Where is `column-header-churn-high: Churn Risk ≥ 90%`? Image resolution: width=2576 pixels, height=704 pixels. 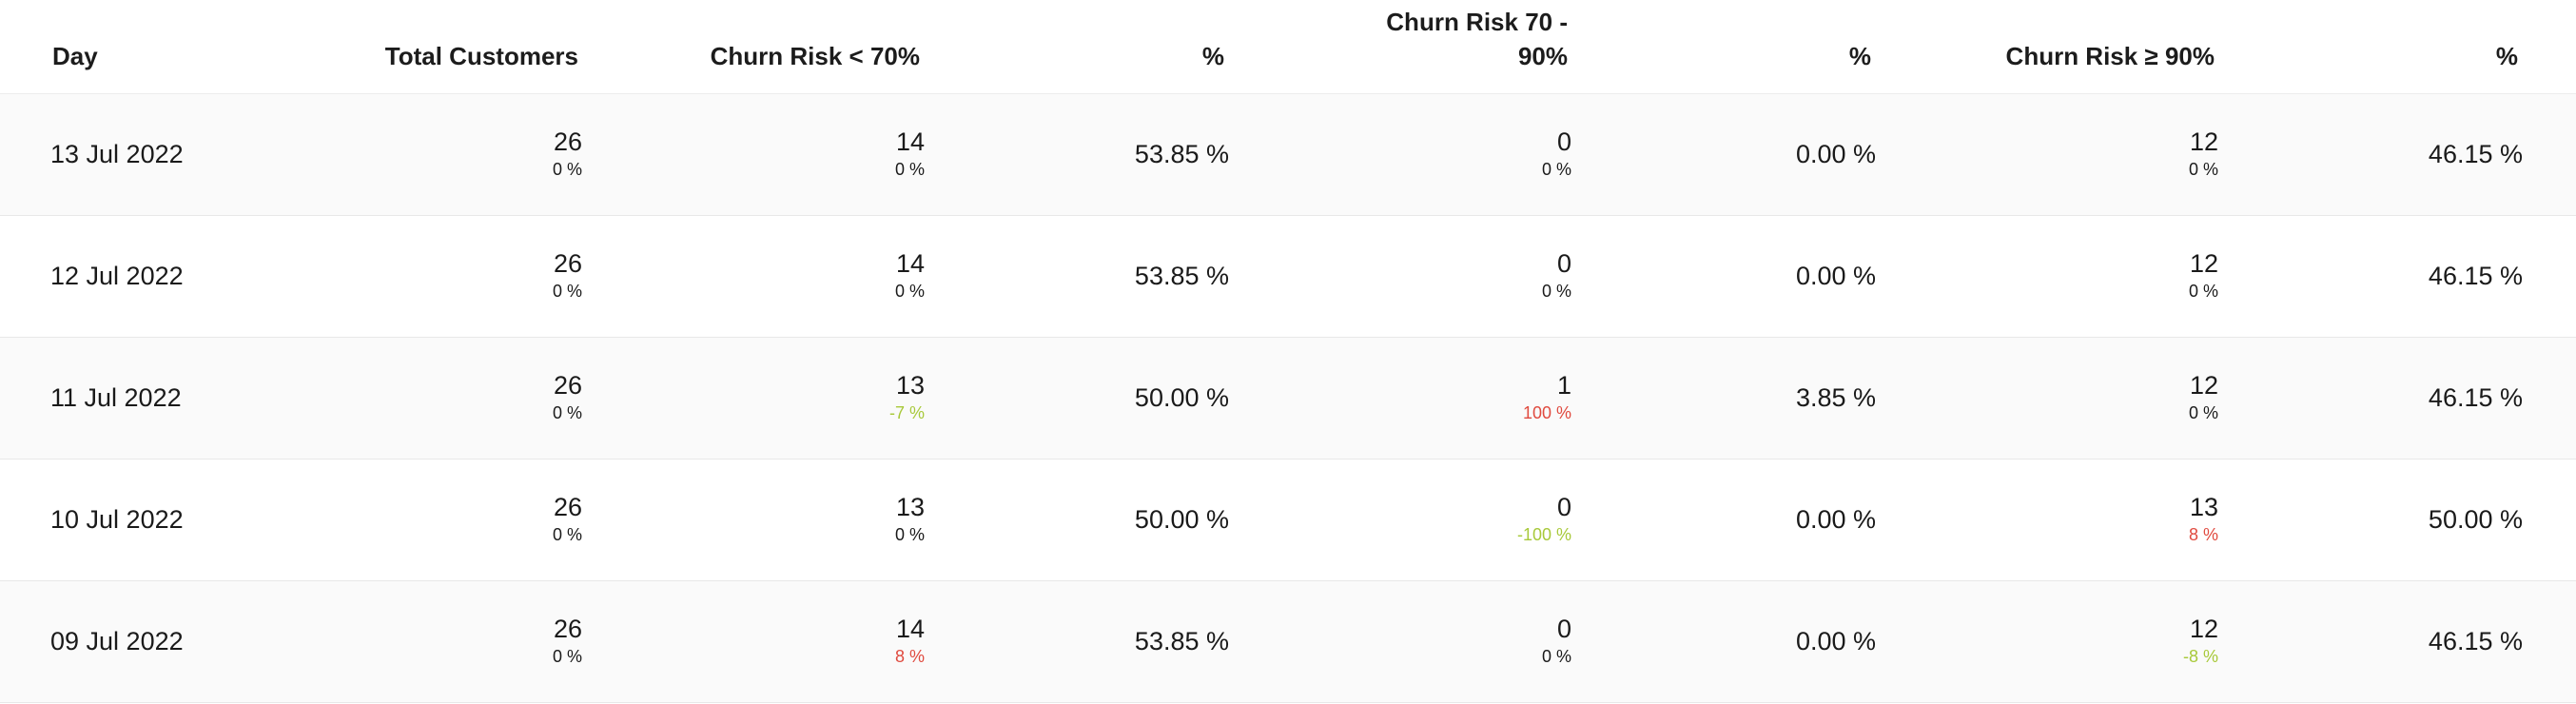
column-header-churn-high: Churn Risk ≥ 90% is located at coordinates (2110, 56).